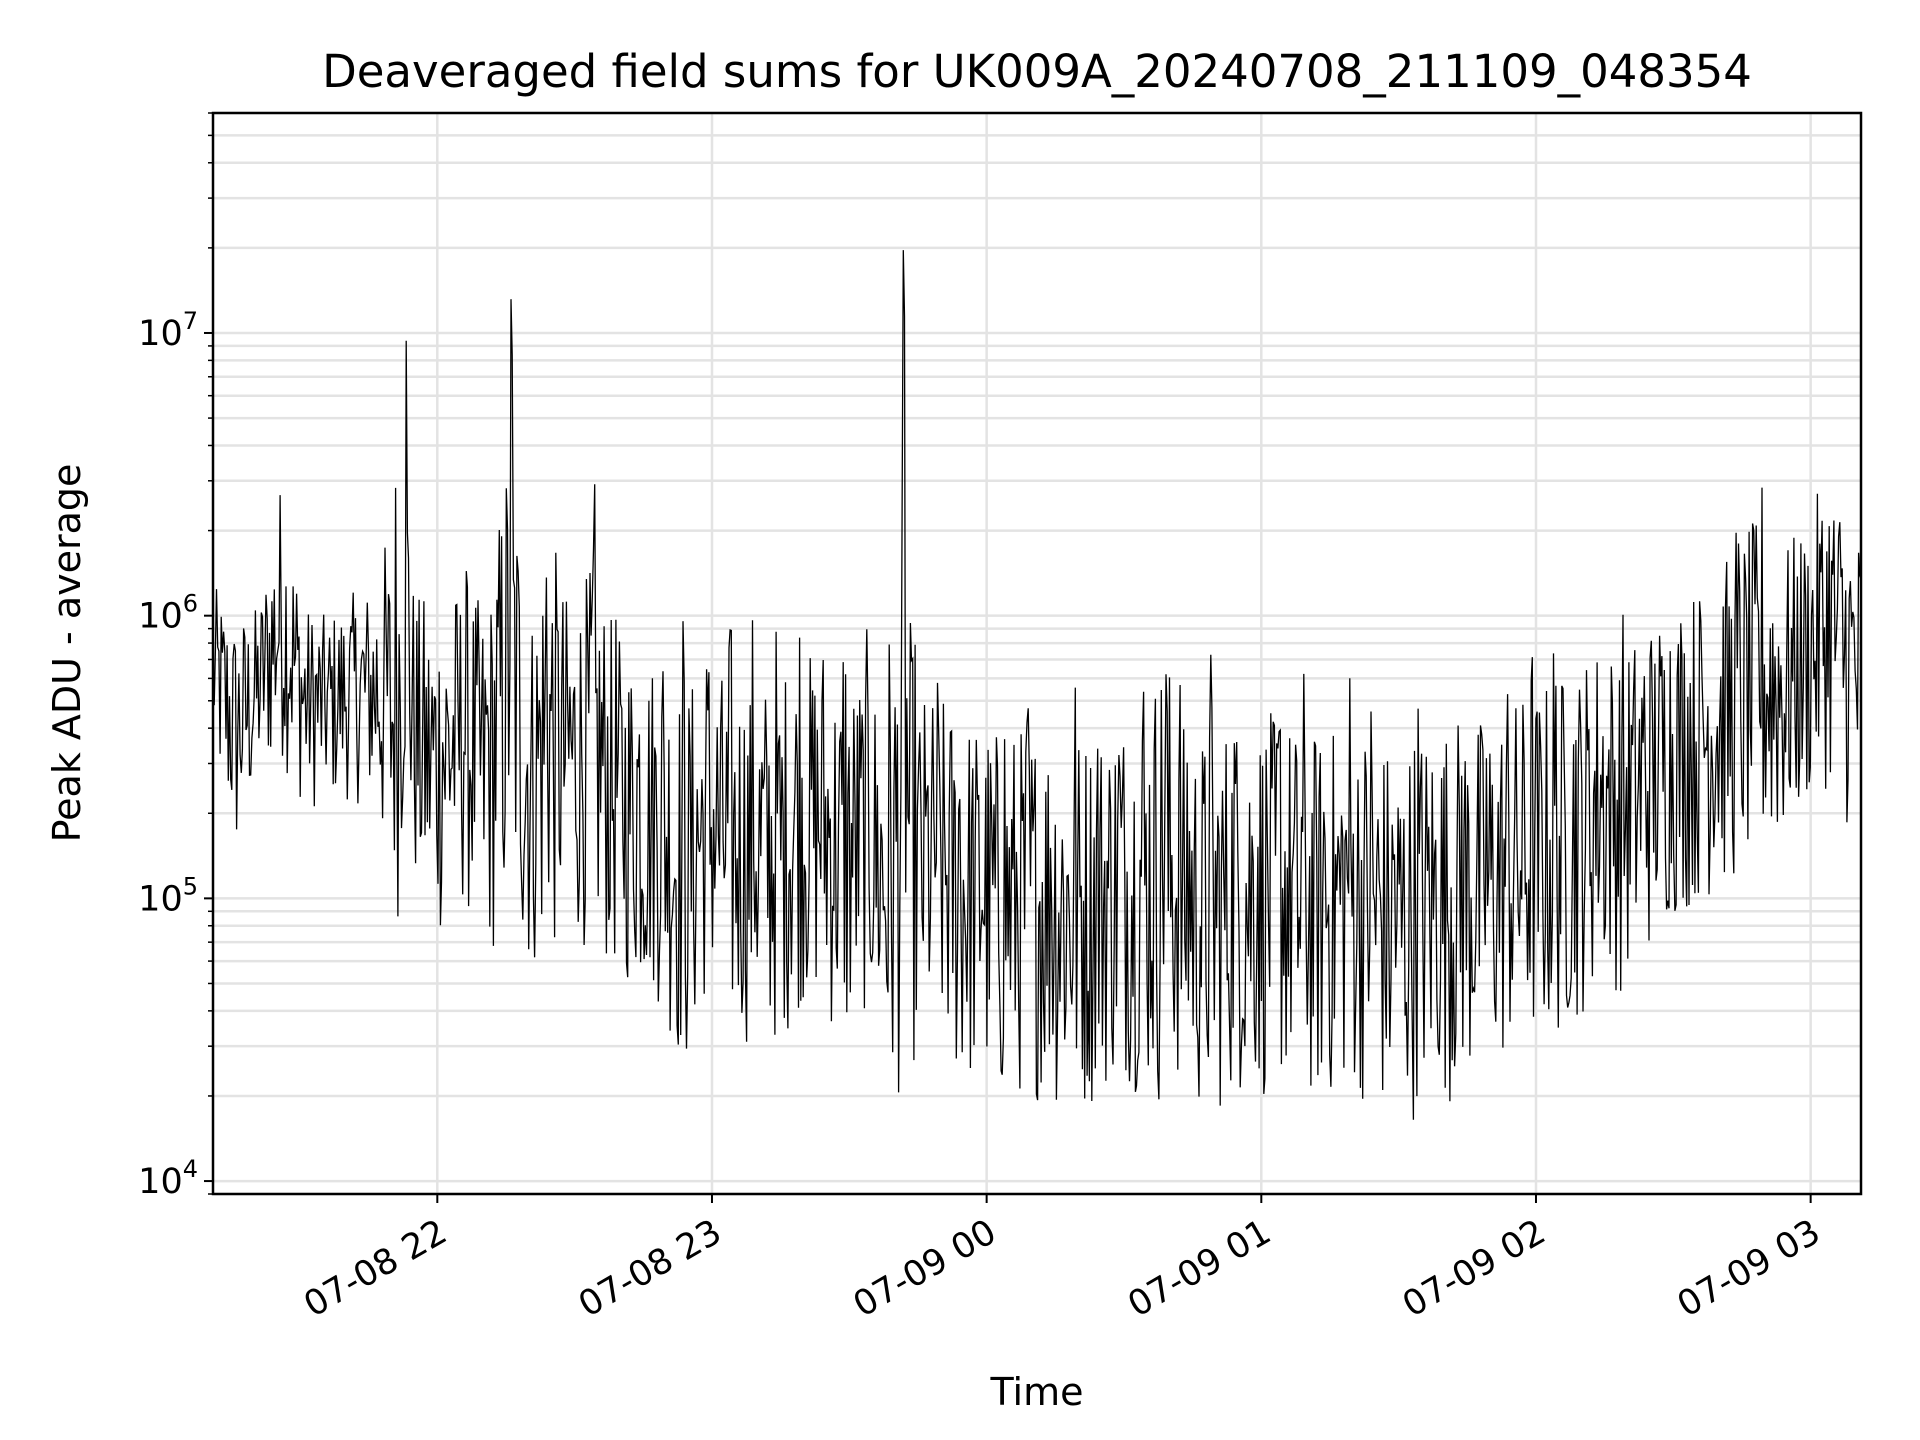  Describe the element at coordinates (168, 1178) in the screenshot. I see `y-tick-label: 10⁴` at that location.